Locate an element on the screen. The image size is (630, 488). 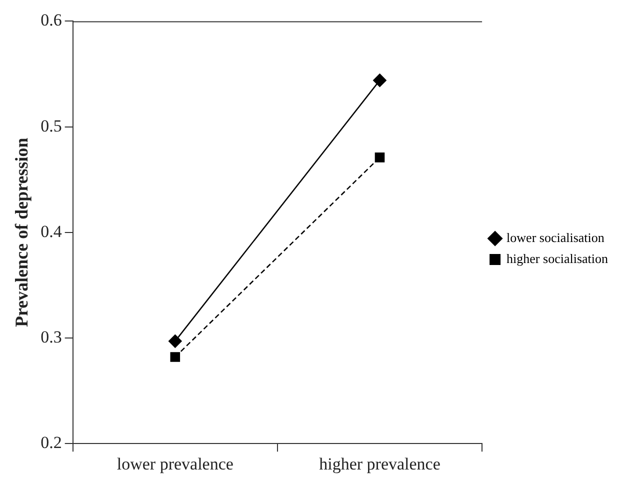
y-tick-label: 0.4 is located at coordinates (51, 231).